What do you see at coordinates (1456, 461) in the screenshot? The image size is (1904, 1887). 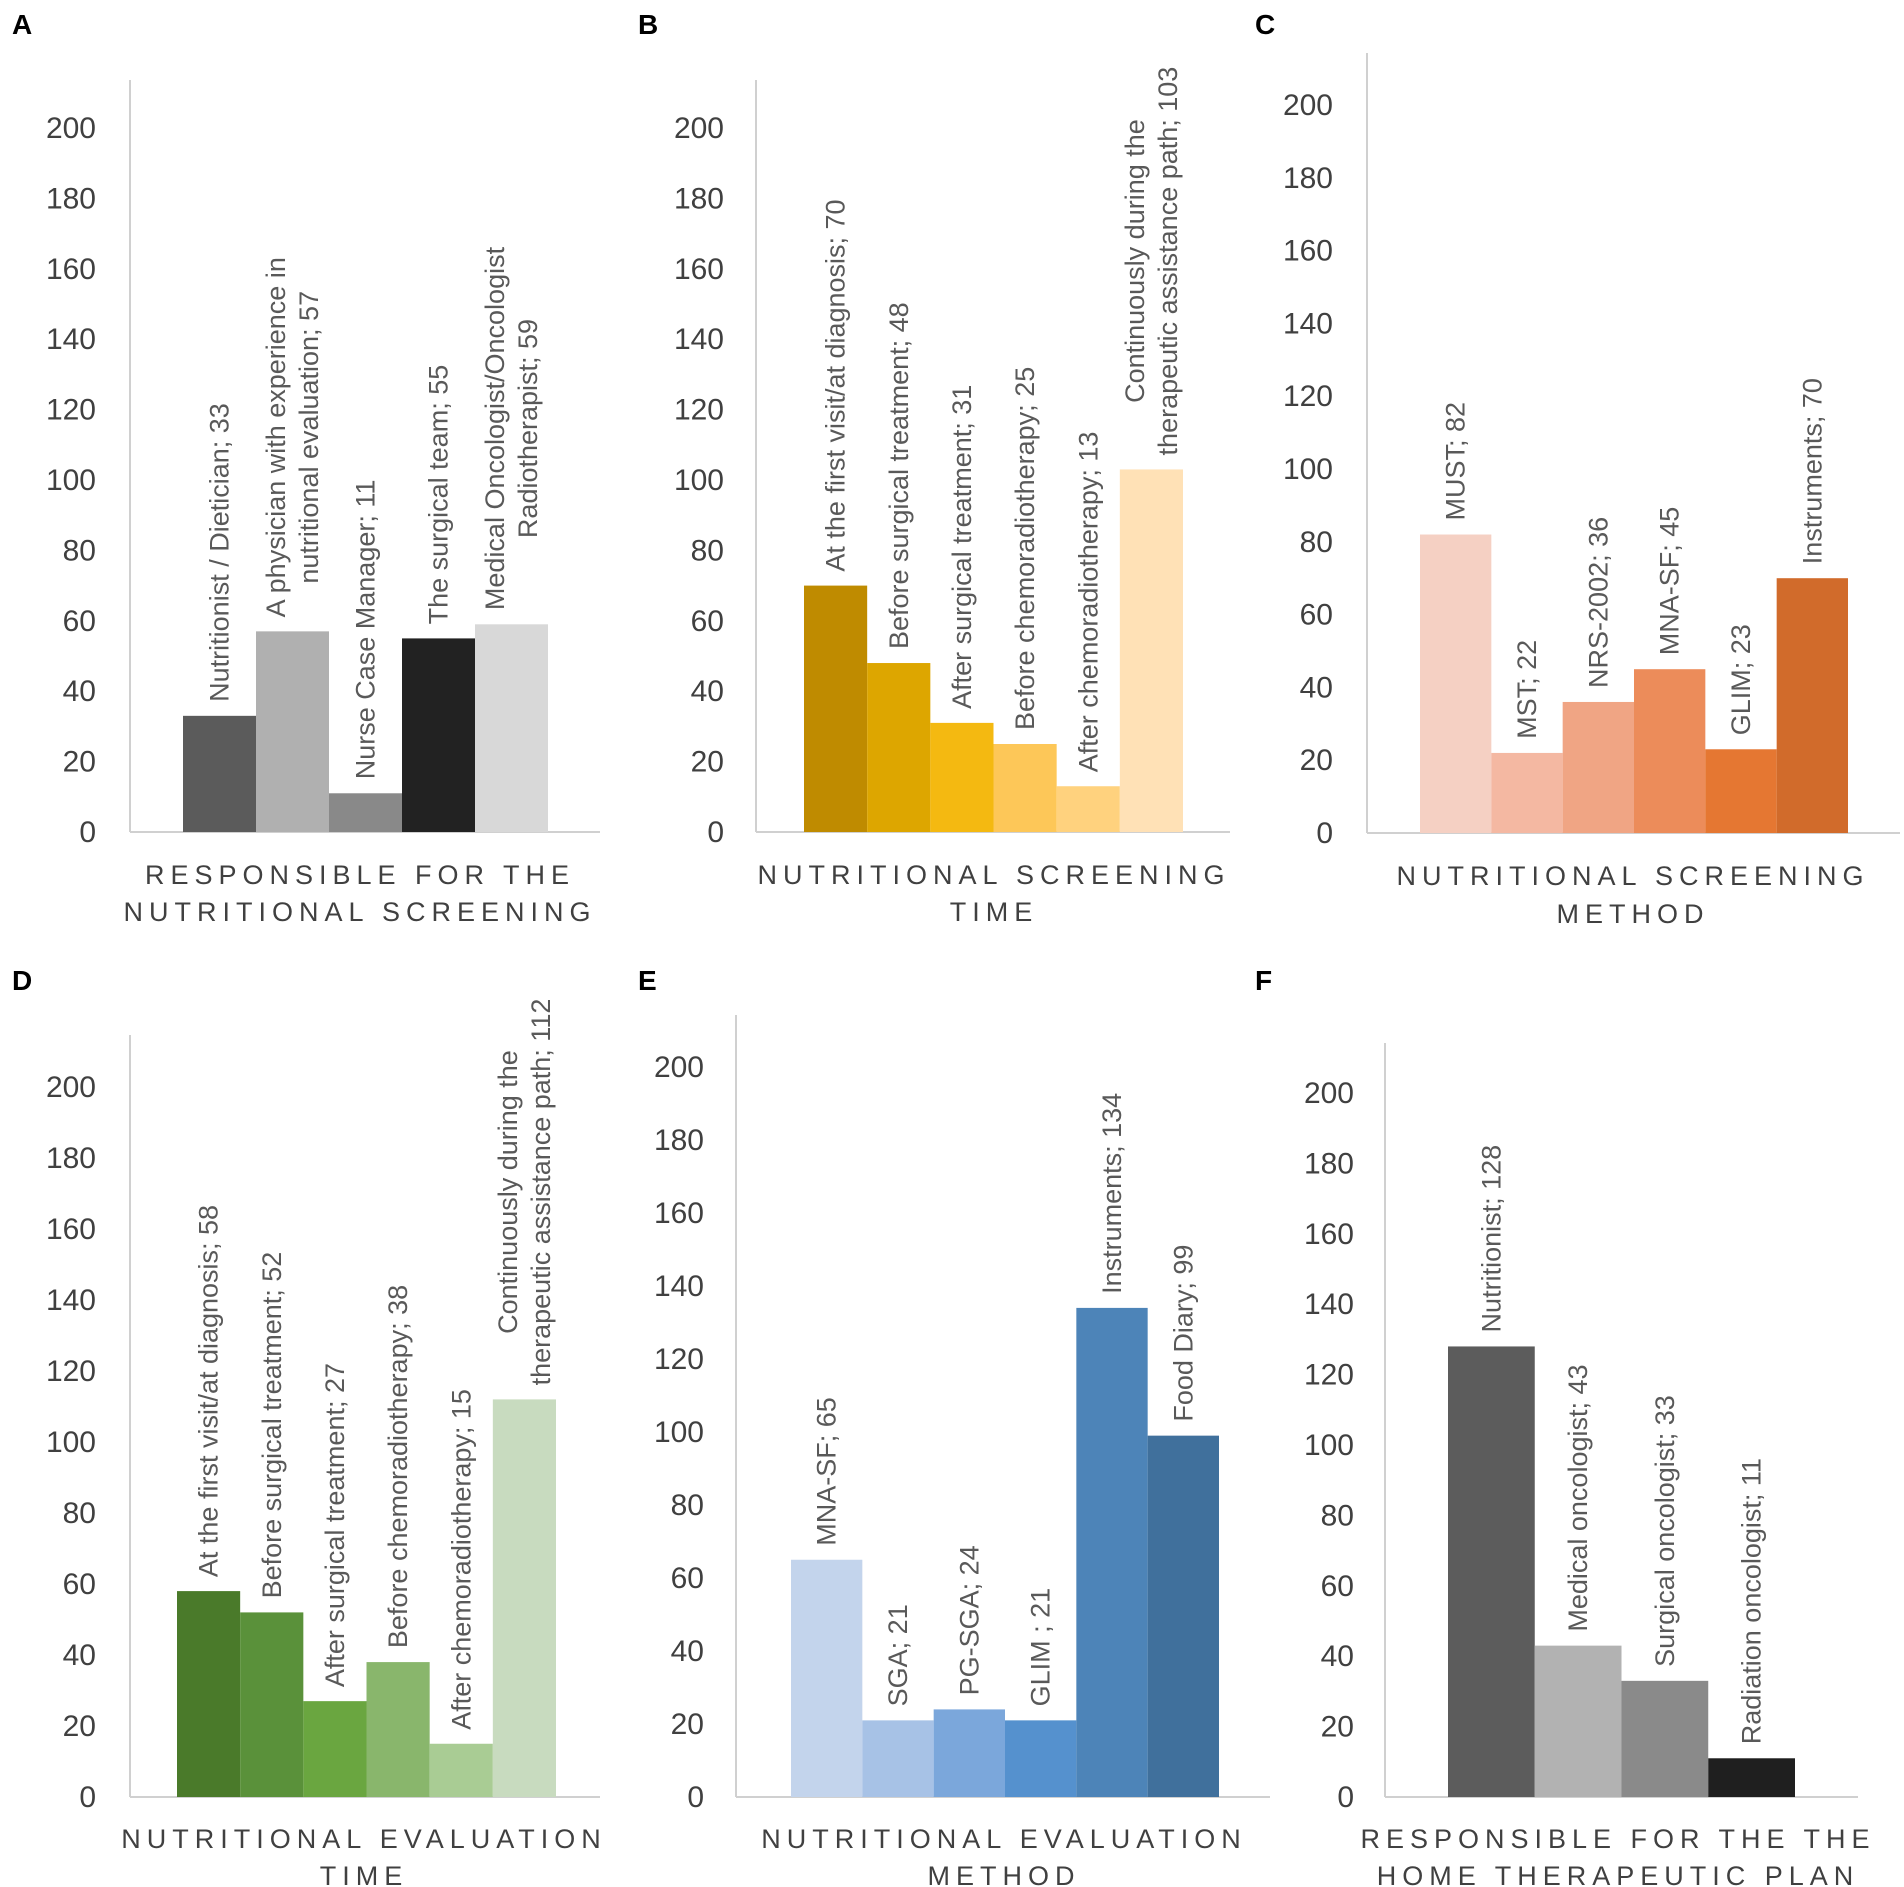 I see `bar-data-label: MUST; 82` at bounding box center [1456, 461].